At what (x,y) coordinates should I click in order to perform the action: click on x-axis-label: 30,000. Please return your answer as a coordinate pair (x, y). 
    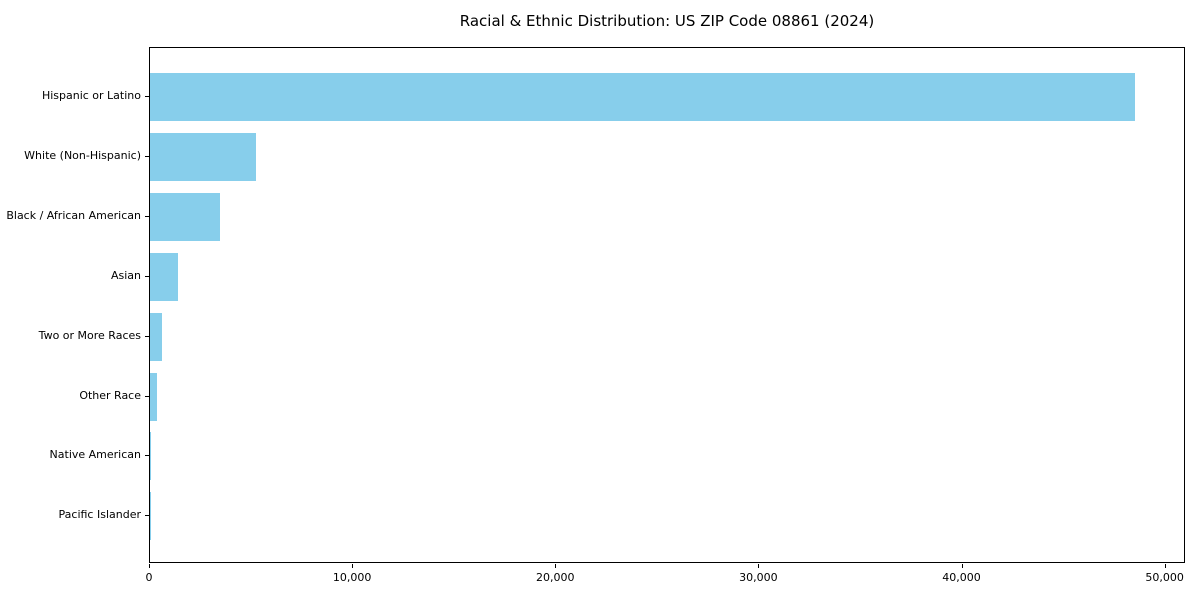
    Looking at the image, I should click on (758, 577).